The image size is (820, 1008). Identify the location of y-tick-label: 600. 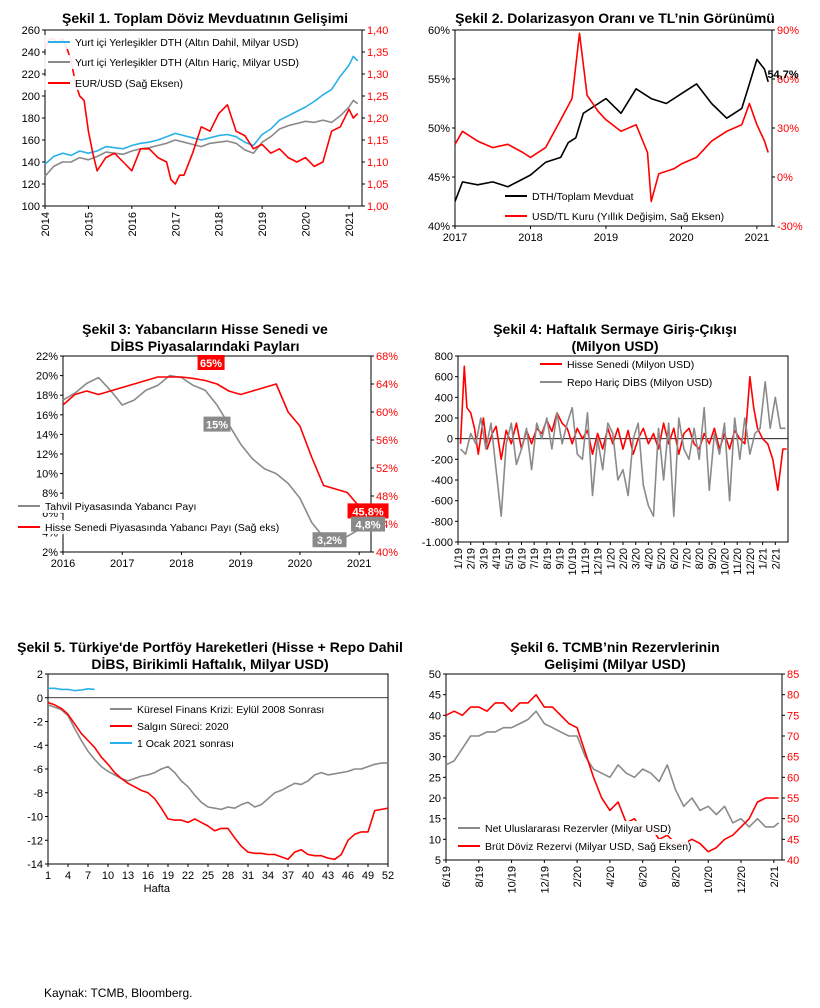
(444, 378).